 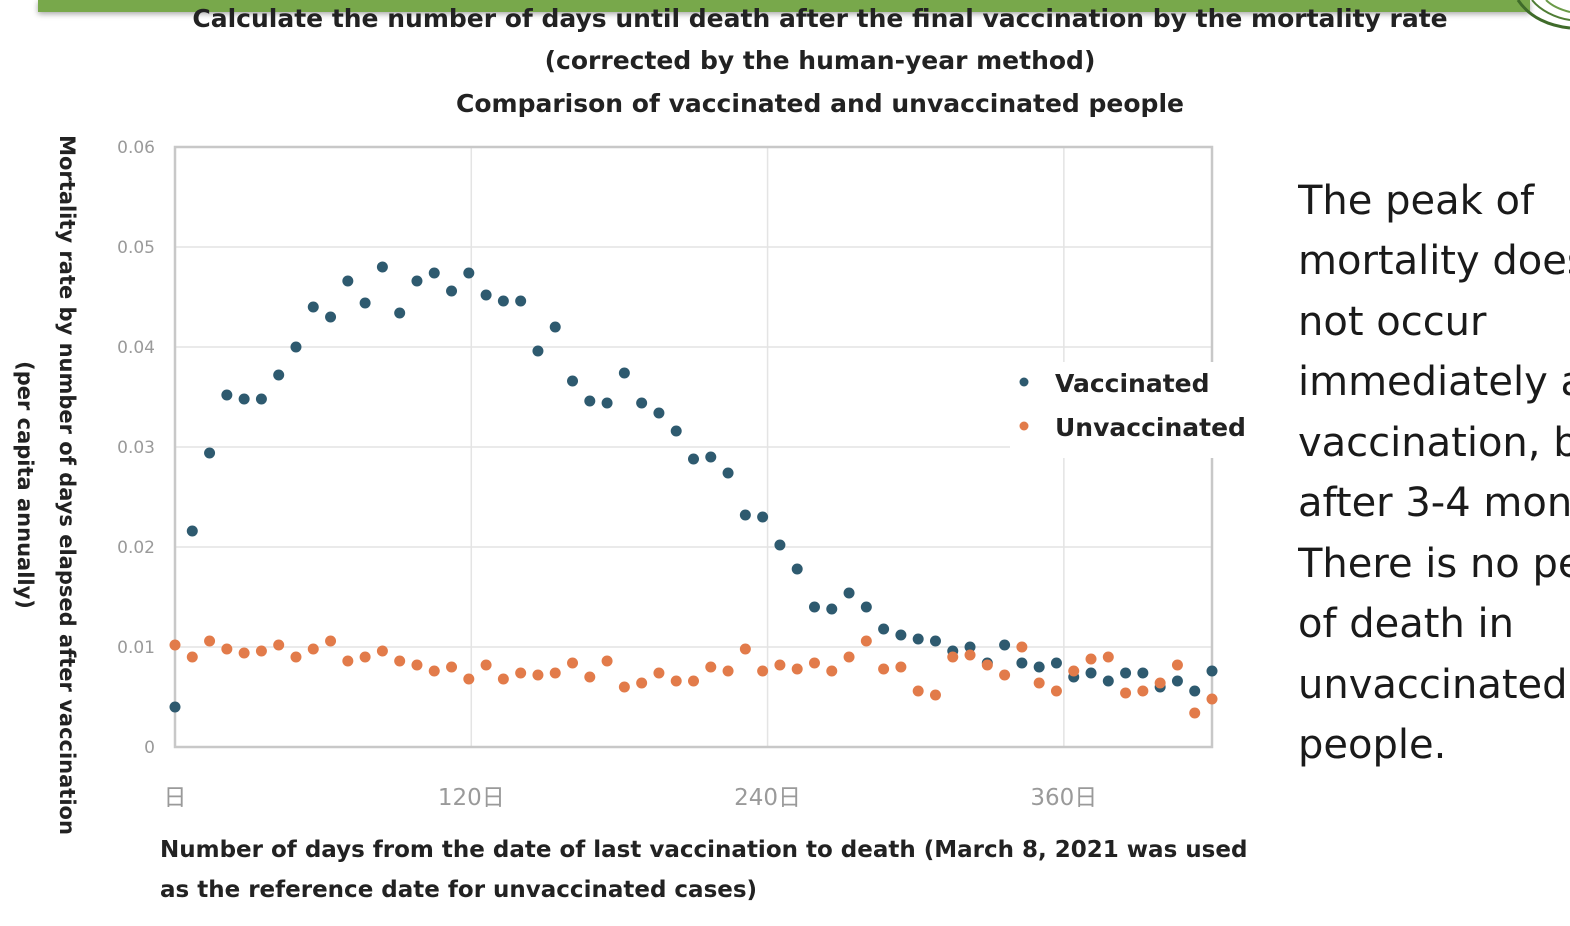 What do you see at coordinates (820, 60) in the screenshot?
I see `chart-title-line-2: (corrected by the human-year method)` at bounding box center [820, 60].